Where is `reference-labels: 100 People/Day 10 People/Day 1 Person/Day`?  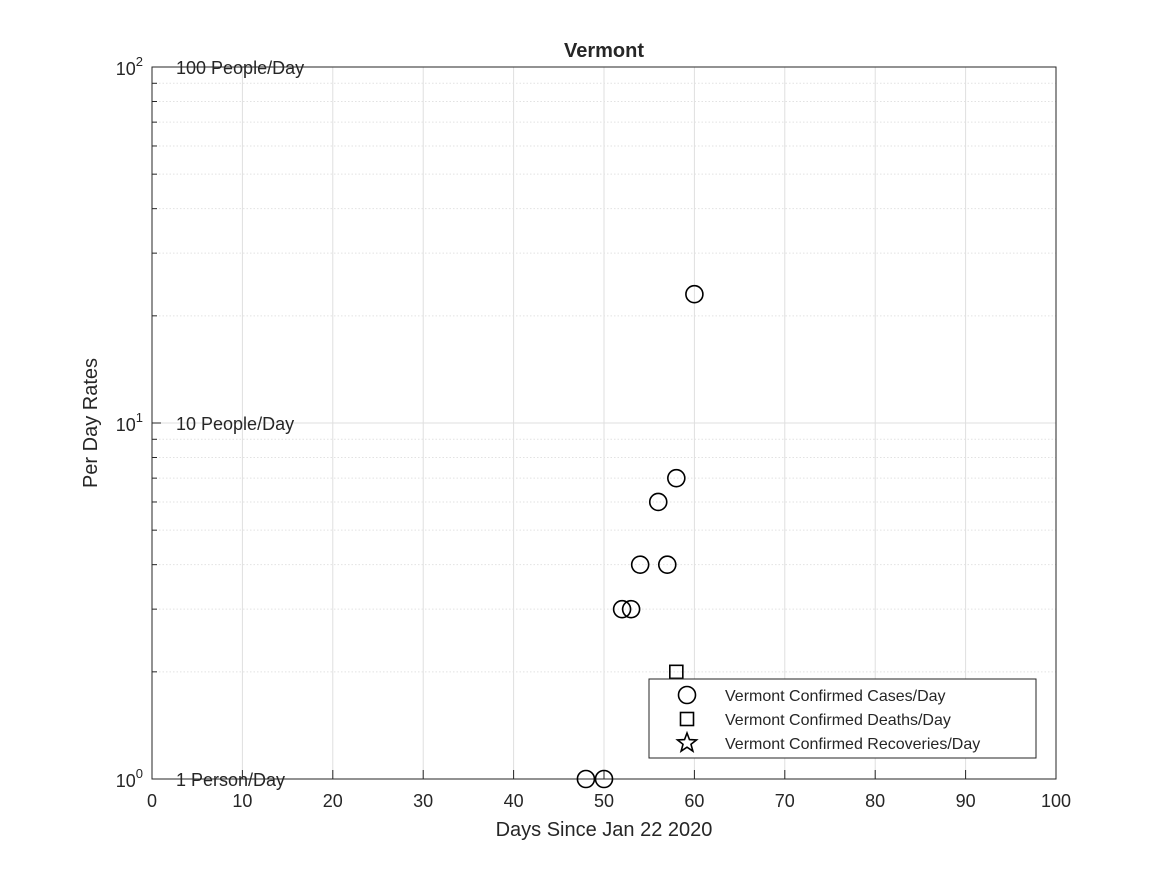
reference-labels: 100 People/Day 10 People/Day 1 Person/Day is located at coordinates (240, 424).